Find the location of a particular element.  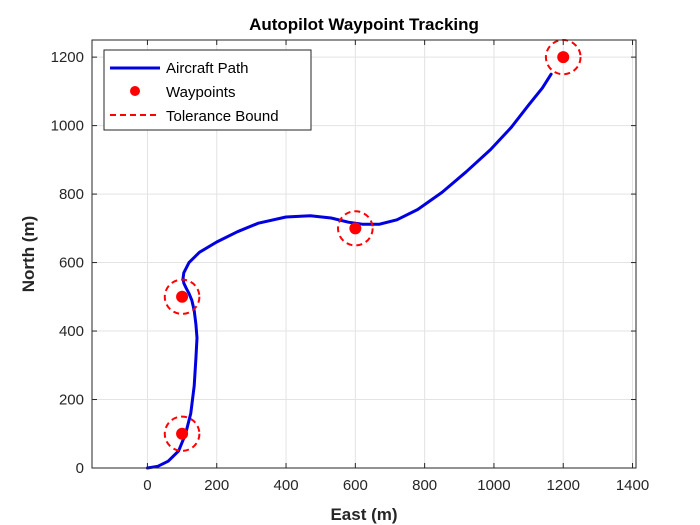

legend-label-aircraft-path: Aircraft Path is located at coordinates (207, 68).